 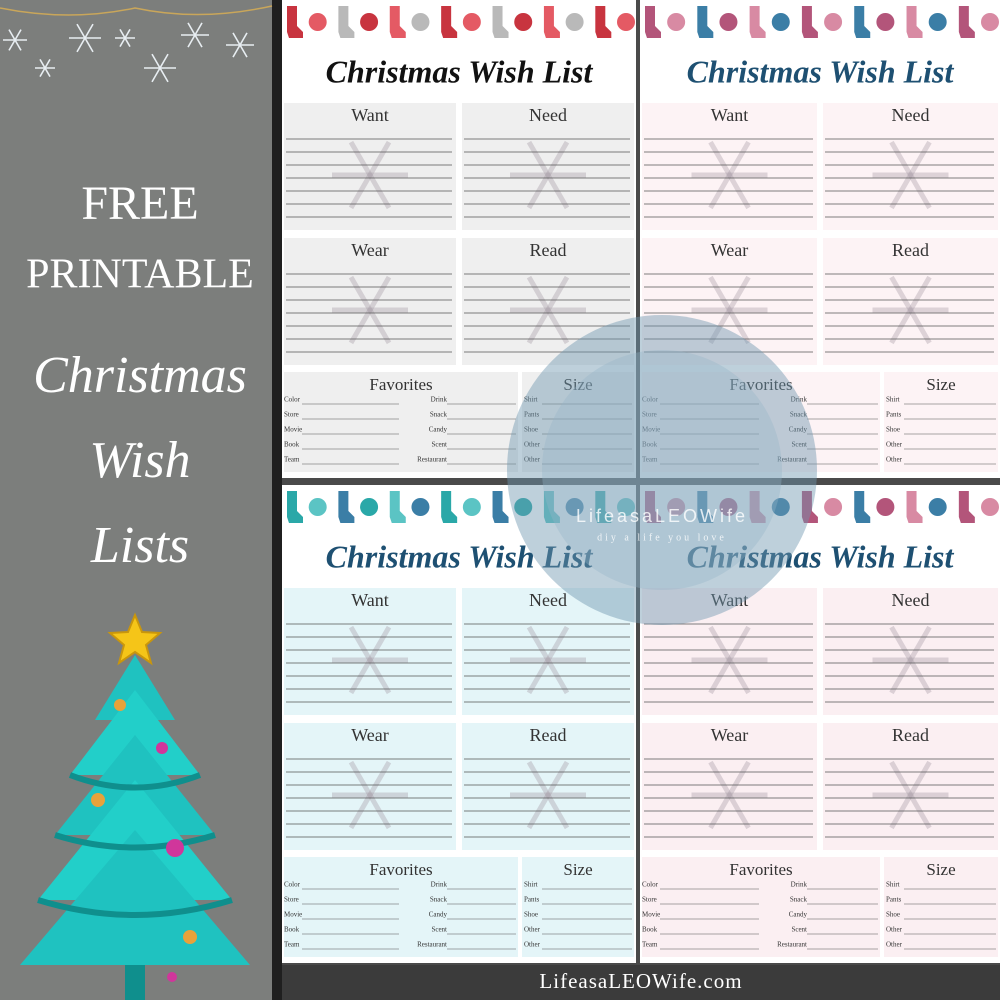 What do you see at coordinates (460, 71) in the screenshot?
I see `card-title: Christmas Wish List` at bounding box center [460, 71].